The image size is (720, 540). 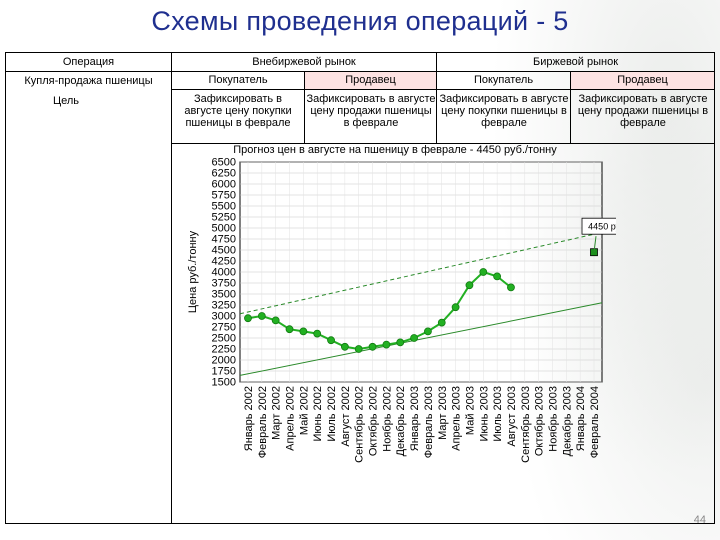 What do you see at coordinates (224, 185) in the screenshot?
I see `y-tick-label: 6000` at bounding box center [224, 185].